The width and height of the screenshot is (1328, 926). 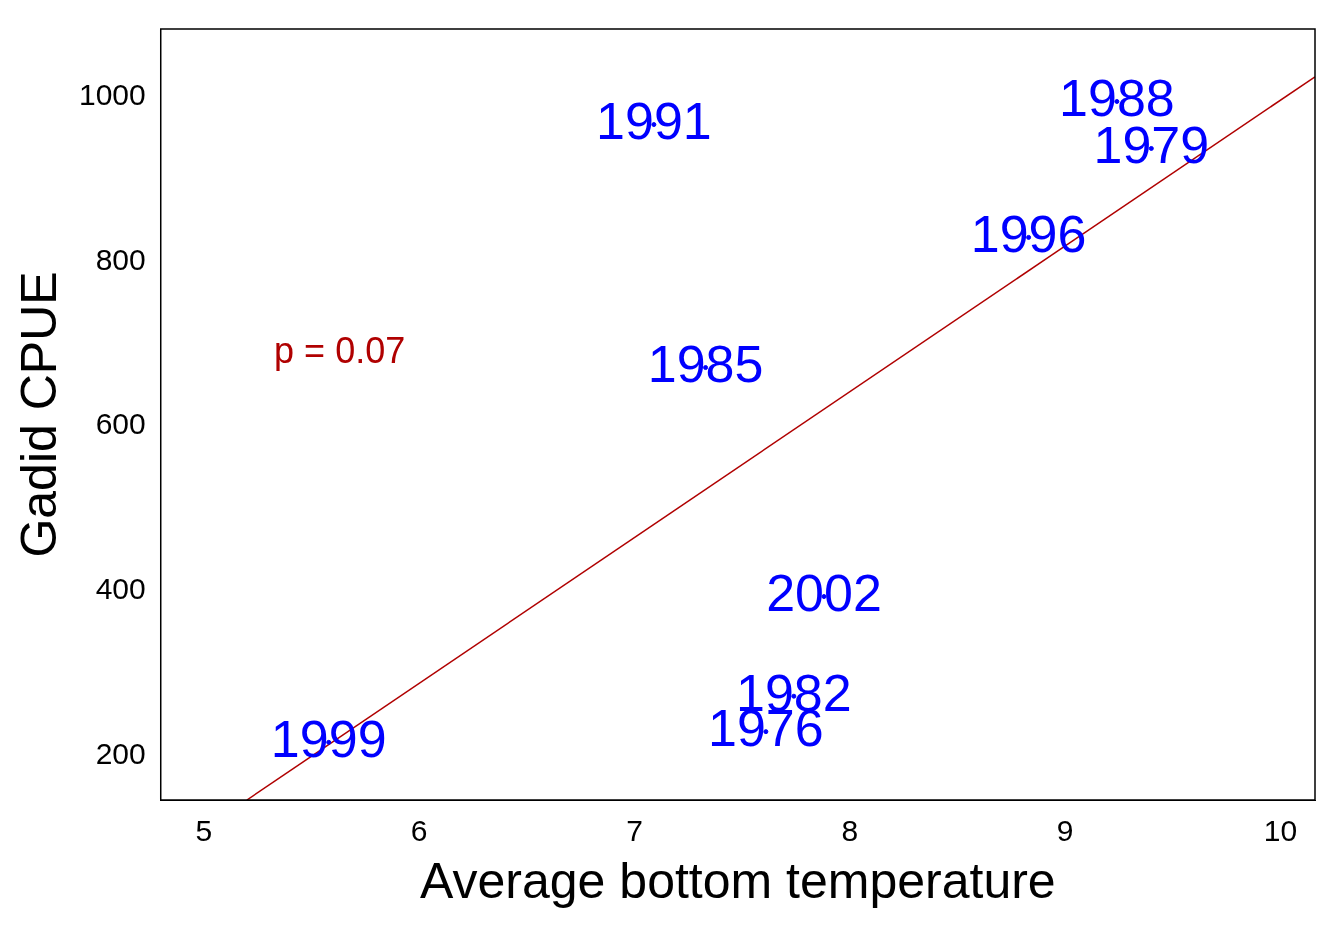 What do you see at coordinates (654, 120) in the screenshot?
I see `annotation: 1991` at bounding box center [654, 120].